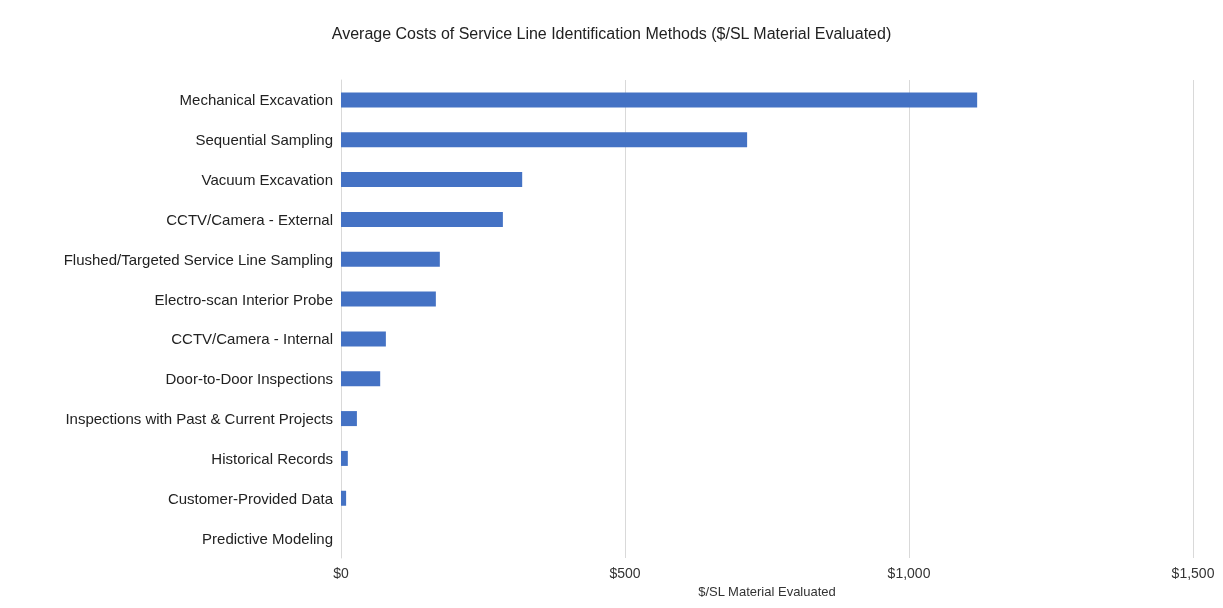 This screenshot has height=608, width=1223. Describe the element at coordinates (256, 100) in the screenshot. I see `y-tick-label: Mechanical Excavation` at that location.